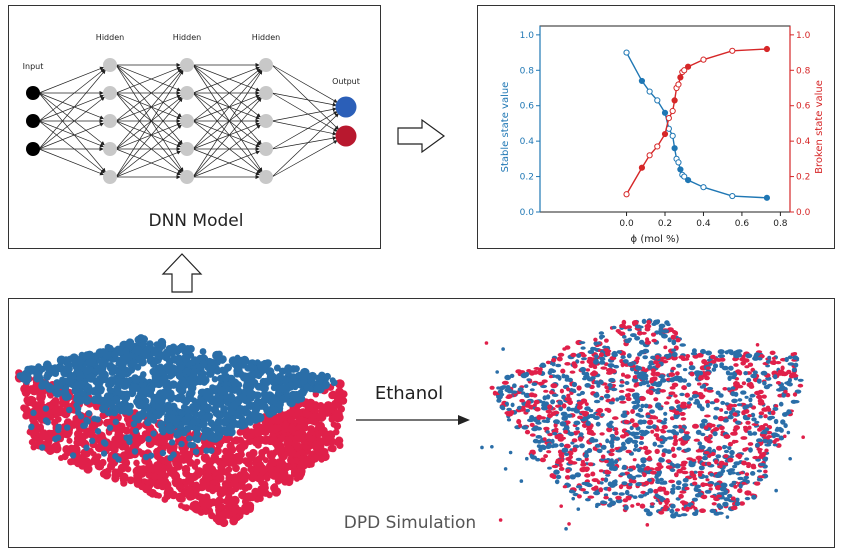 The width and height of the screenshot is (843, 554). I want to click on left-y-tick-label: 0.6, so click(527, 107).